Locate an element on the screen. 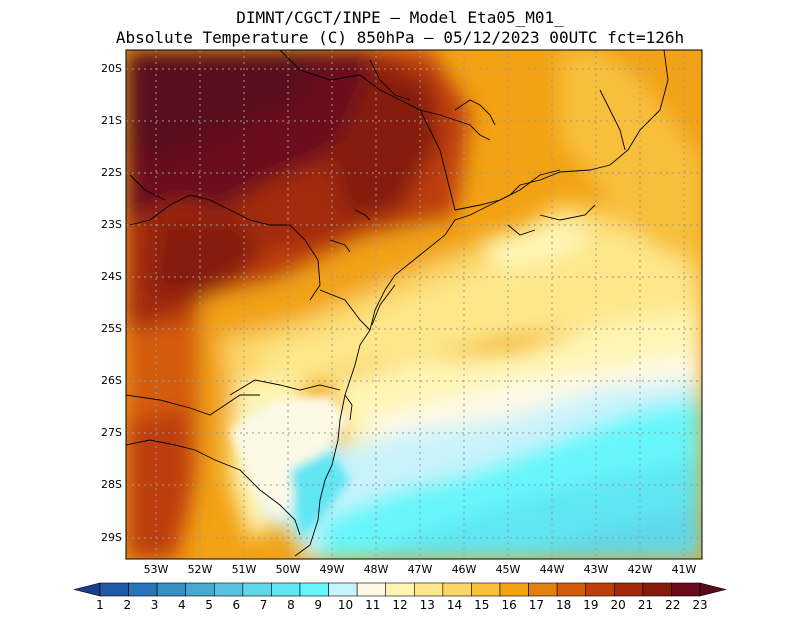  colorbar-label: 20 is located at coordinates (618, 605).